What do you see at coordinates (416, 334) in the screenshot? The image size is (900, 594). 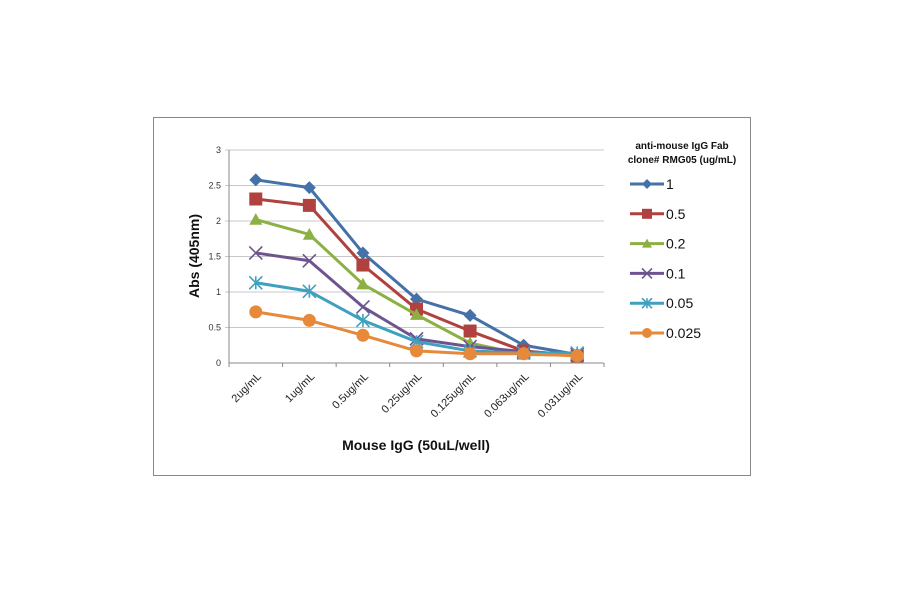 I see `series-0.025` at bounding box center [416, 334].